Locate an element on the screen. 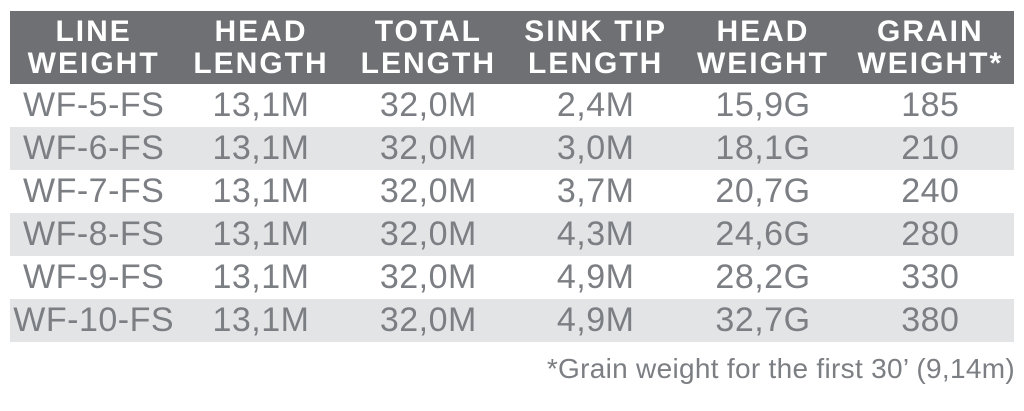  col-header-head-weight: HEAD WEIGHT is located at coordinates (763, 47).